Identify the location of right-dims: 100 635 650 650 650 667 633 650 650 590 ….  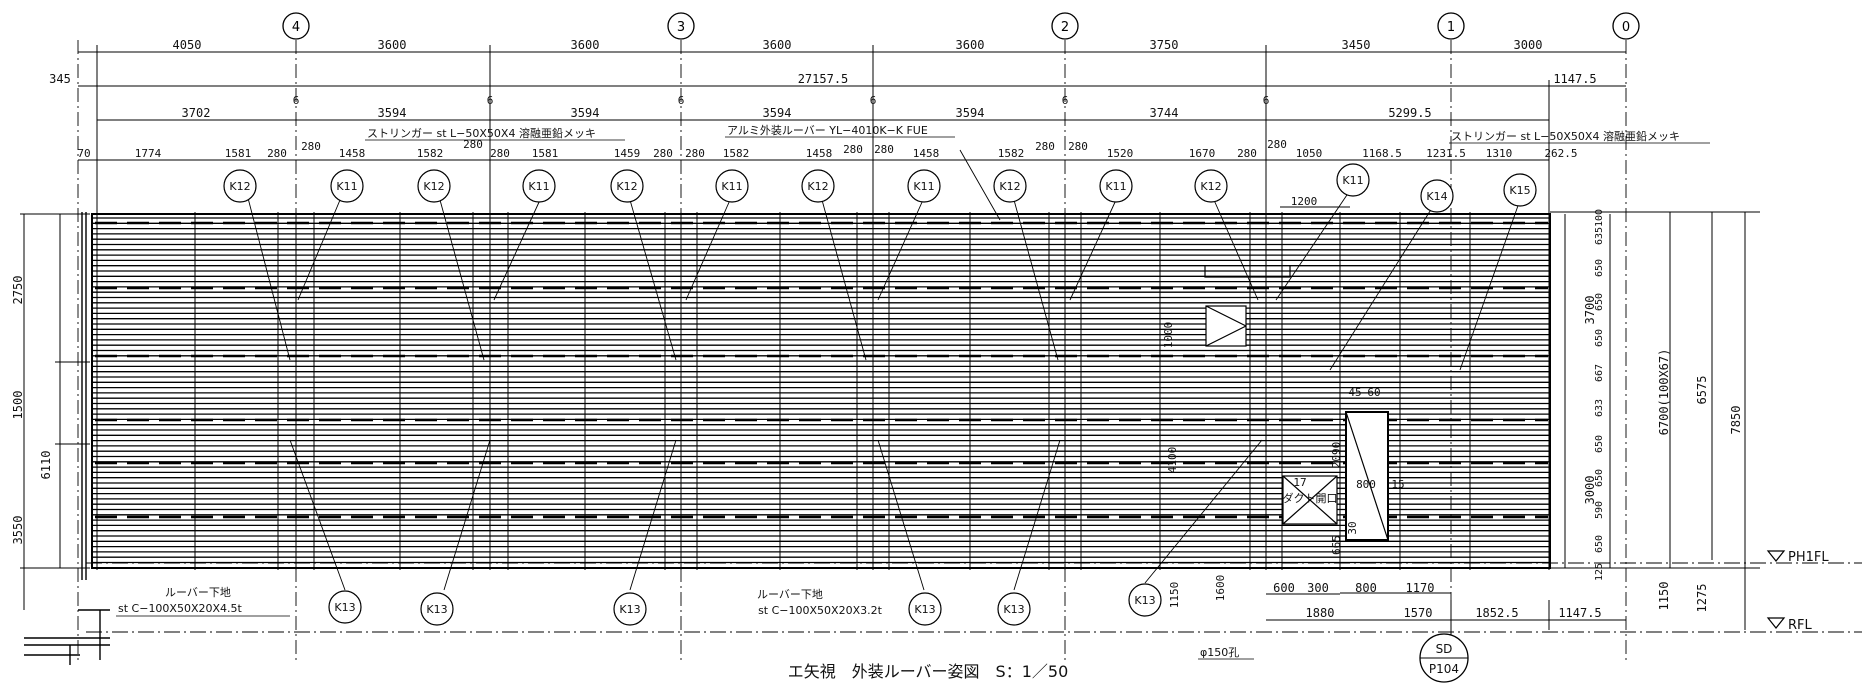
(1655, 419).